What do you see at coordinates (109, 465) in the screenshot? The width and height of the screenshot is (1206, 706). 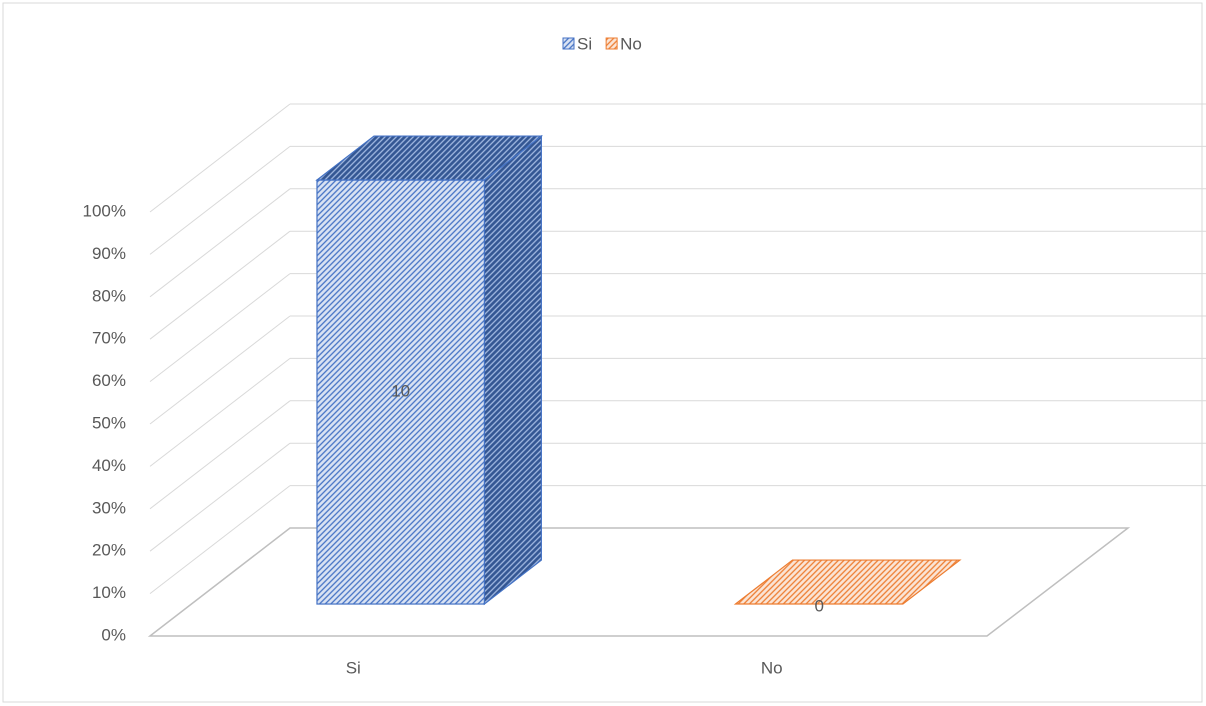 I see `y-tick-label: 40%` at bounding box center [109, 465].